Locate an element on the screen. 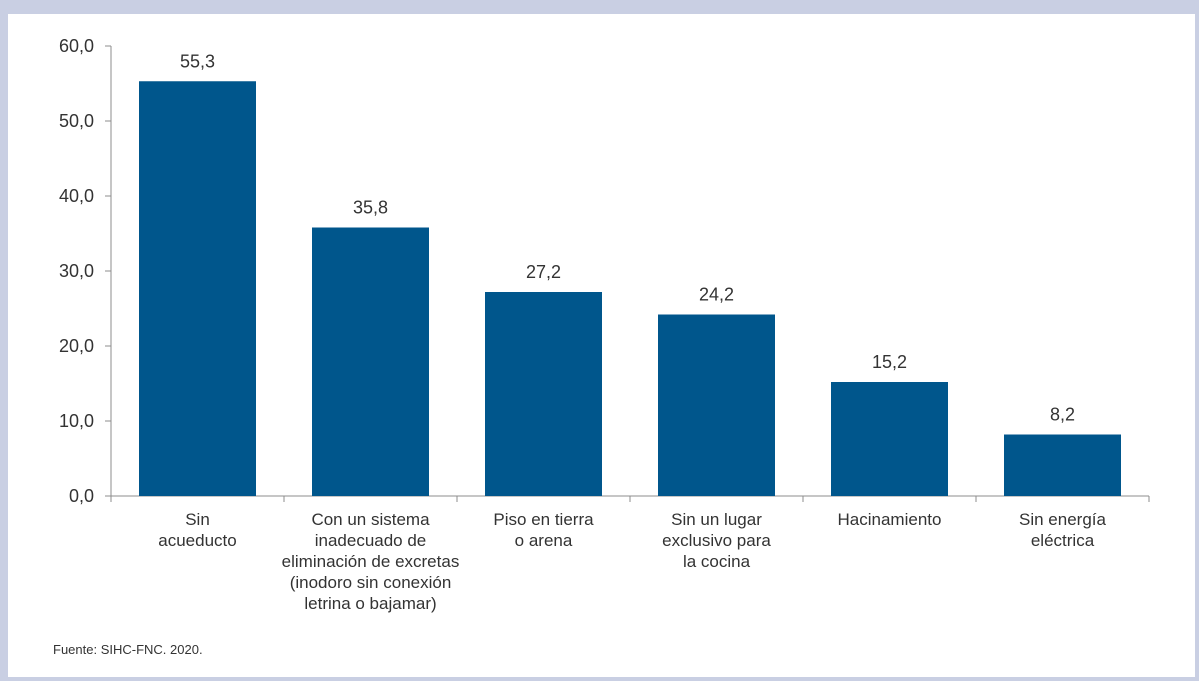 The width and height of the screenshot is (1199, 681). y-tick-label: 40,0 is located at coordinates (76, 196).